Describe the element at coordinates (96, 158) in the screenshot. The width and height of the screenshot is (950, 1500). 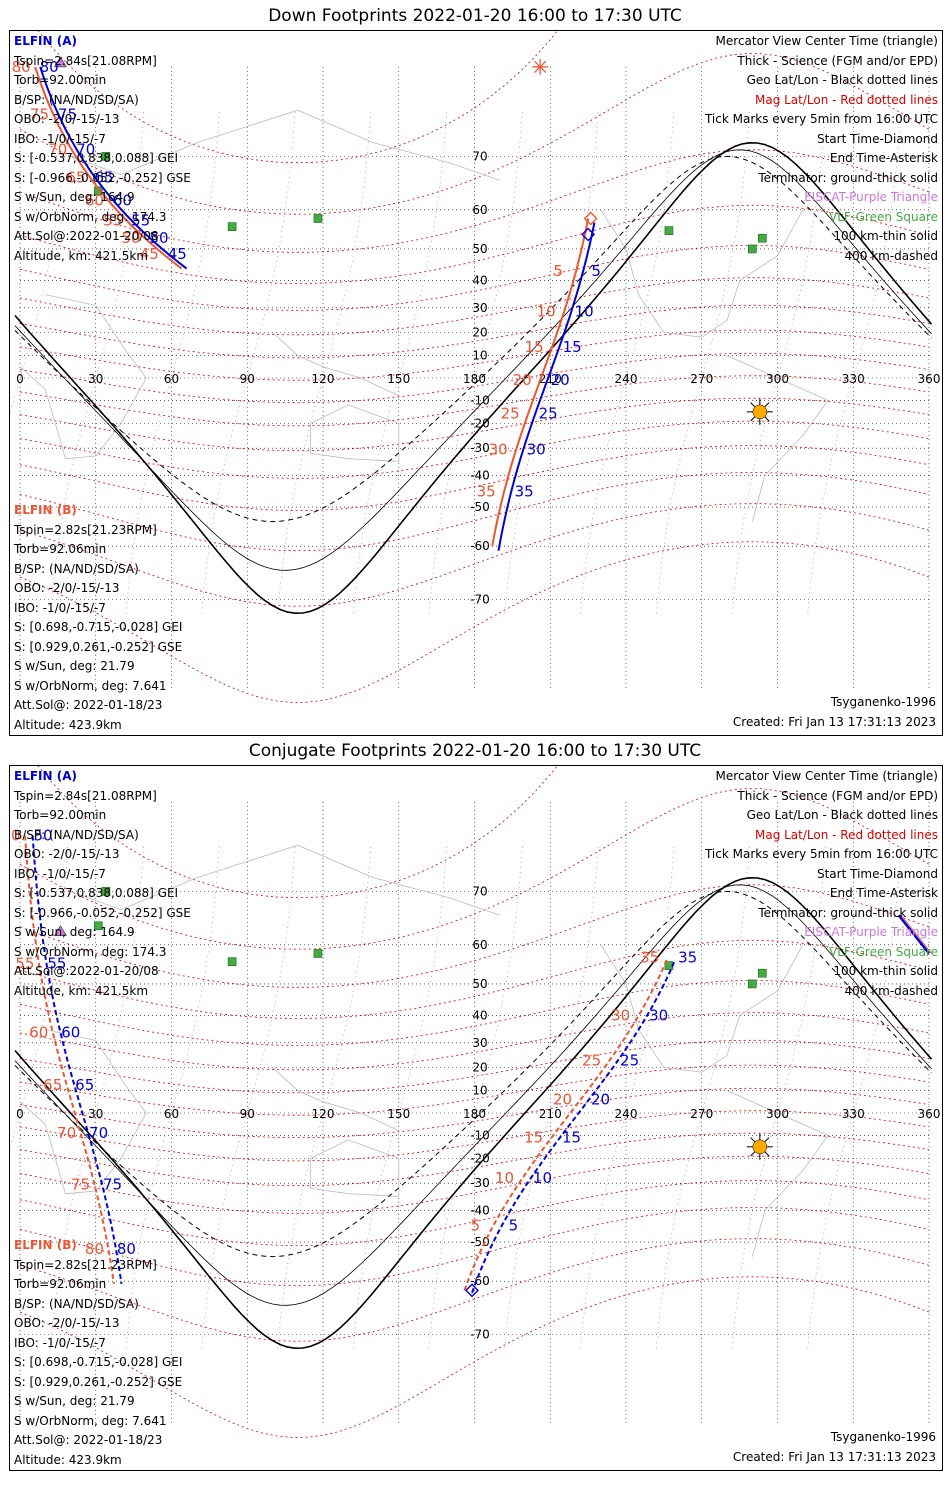
I see `elfin-a-line: S: [-0.537,0.838,0.088] GEI` at that location.